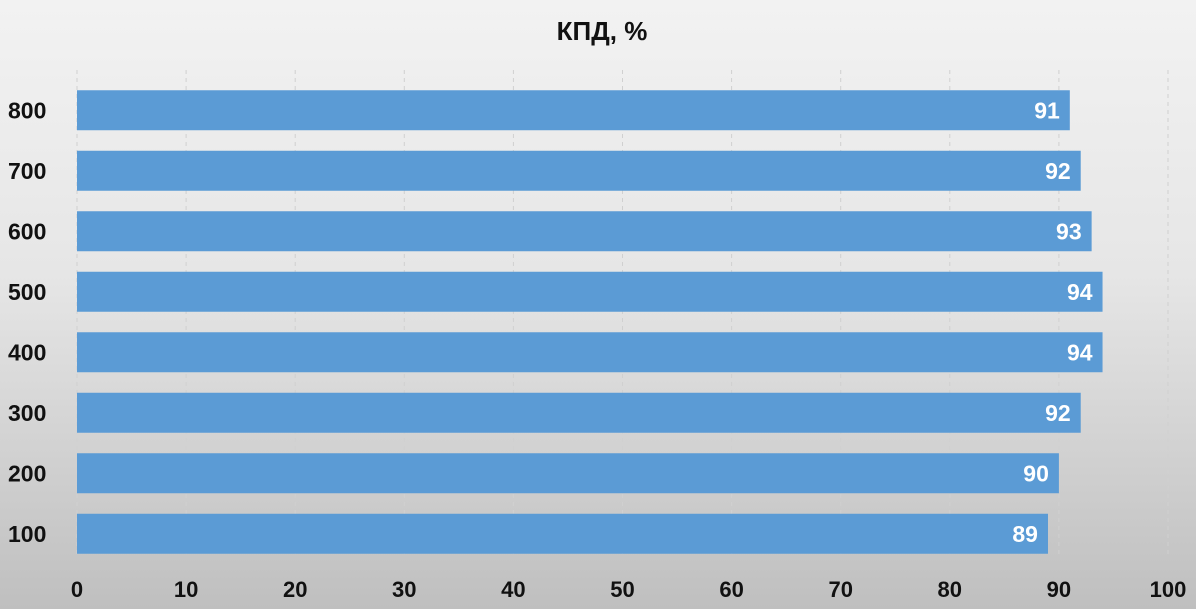 The height and width of the screenshot is (609, 1196). Describe the element at coordinates (27, 322) in the screenshot. I see `category-labels: 800 700 600 500 400 300 200 100` at that location.